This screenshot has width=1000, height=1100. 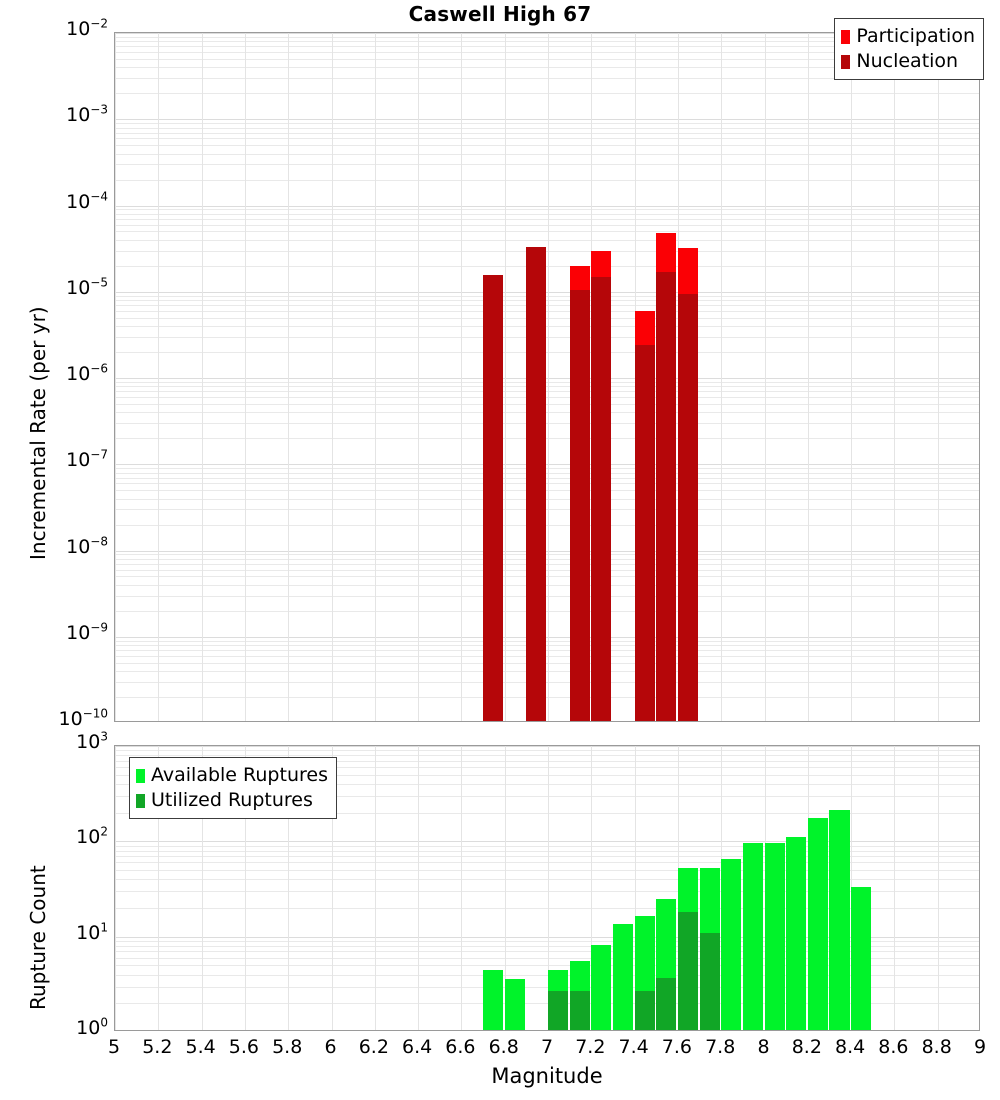 What do you see at coordinates (547, 1047) in the screenshot?
I see `x-tick-label: 7` at bounding box center [547, 1047].